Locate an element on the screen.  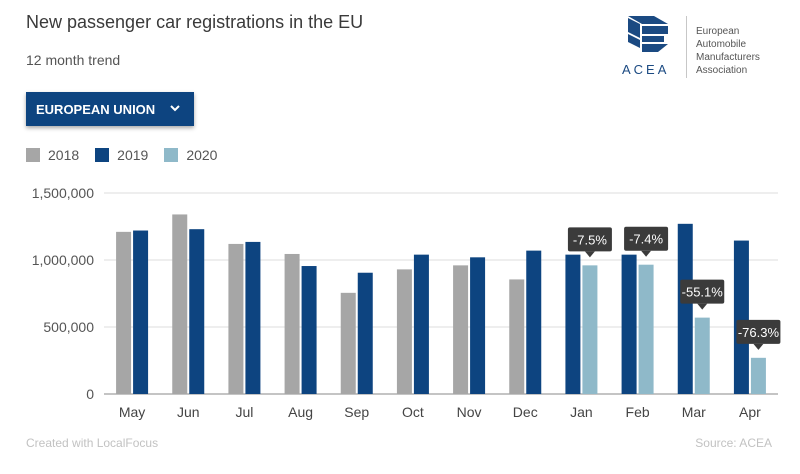
bar-2018-sep is located at coordinates (348, 343).